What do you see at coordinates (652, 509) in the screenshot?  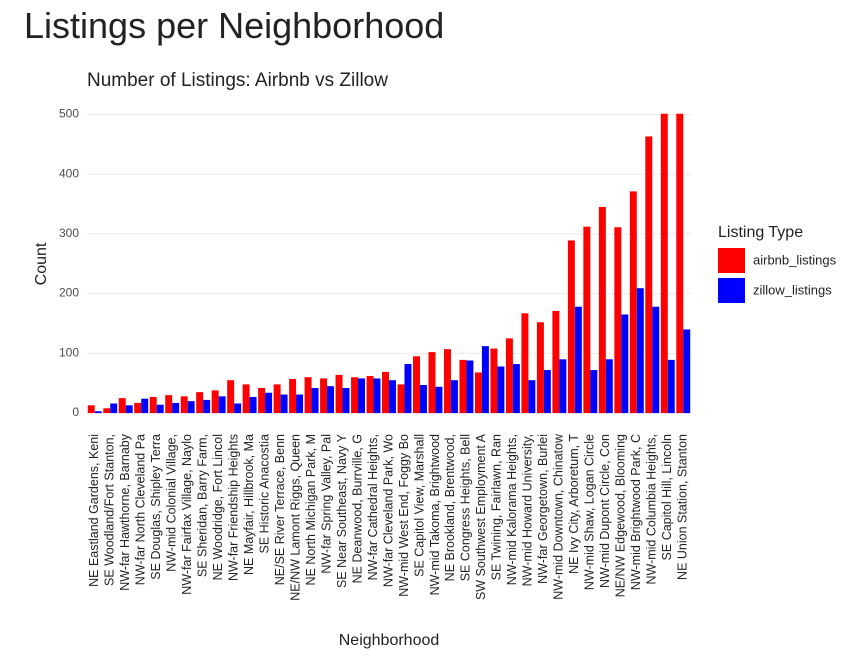 I see `x-tick-label: NW-mid Columbia Heights,` at bounding box center [652, 509].